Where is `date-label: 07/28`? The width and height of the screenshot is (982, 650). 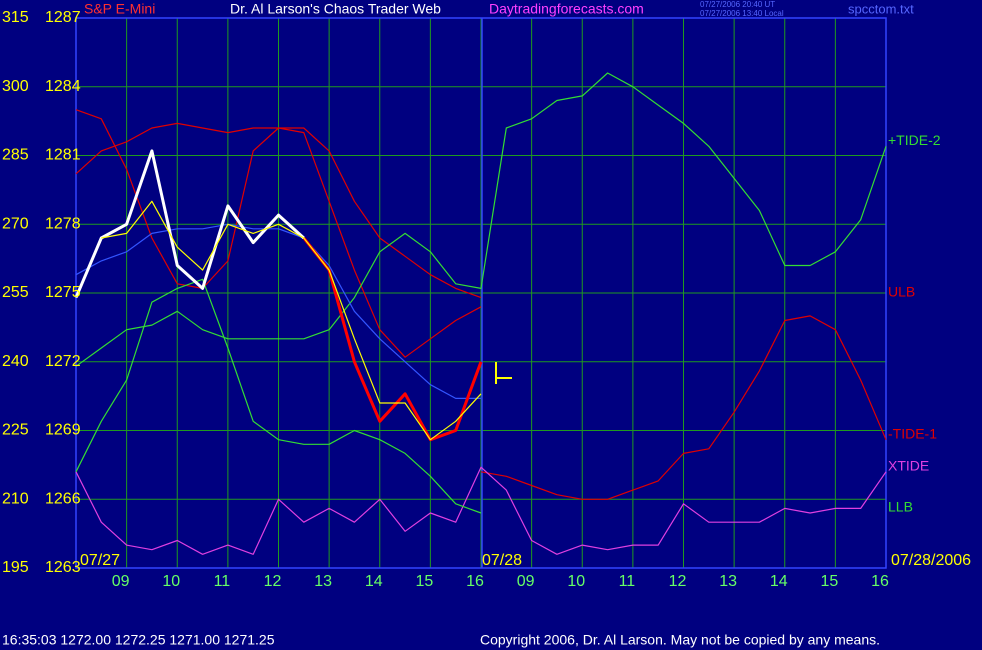
date-label: 07/28 is located at coordinates (502, 560).